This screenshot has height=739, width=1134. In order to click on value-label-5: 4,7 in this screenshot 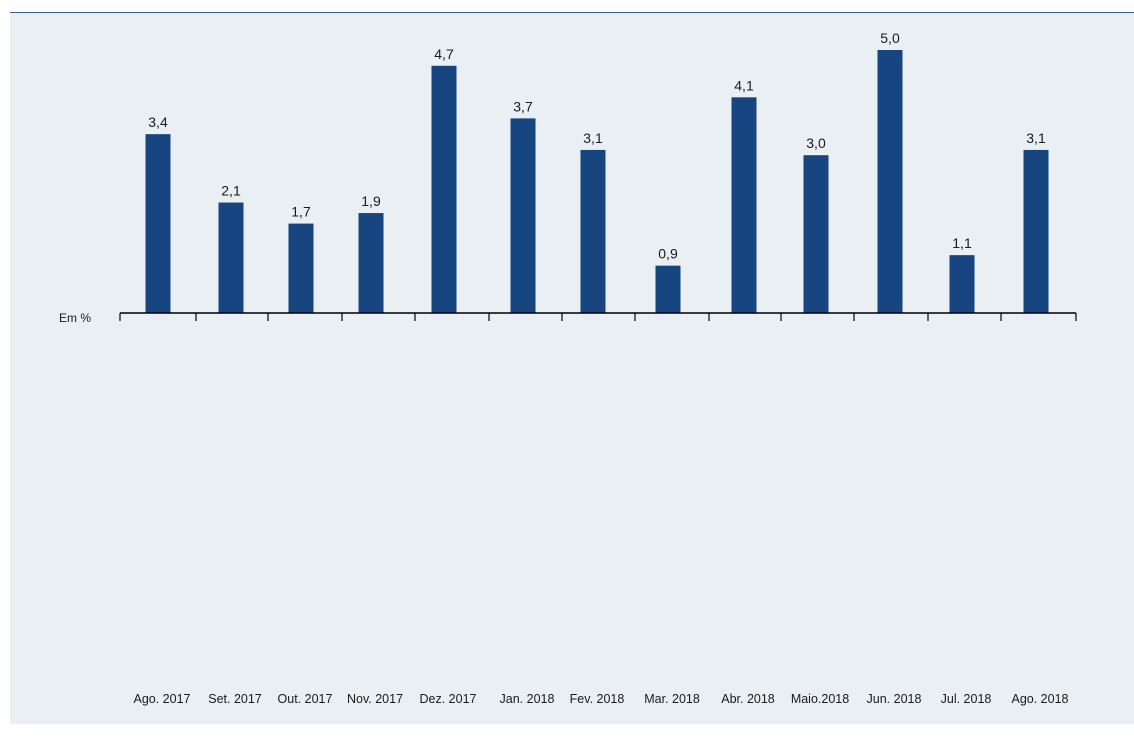, I will do `click(444, 54)`.